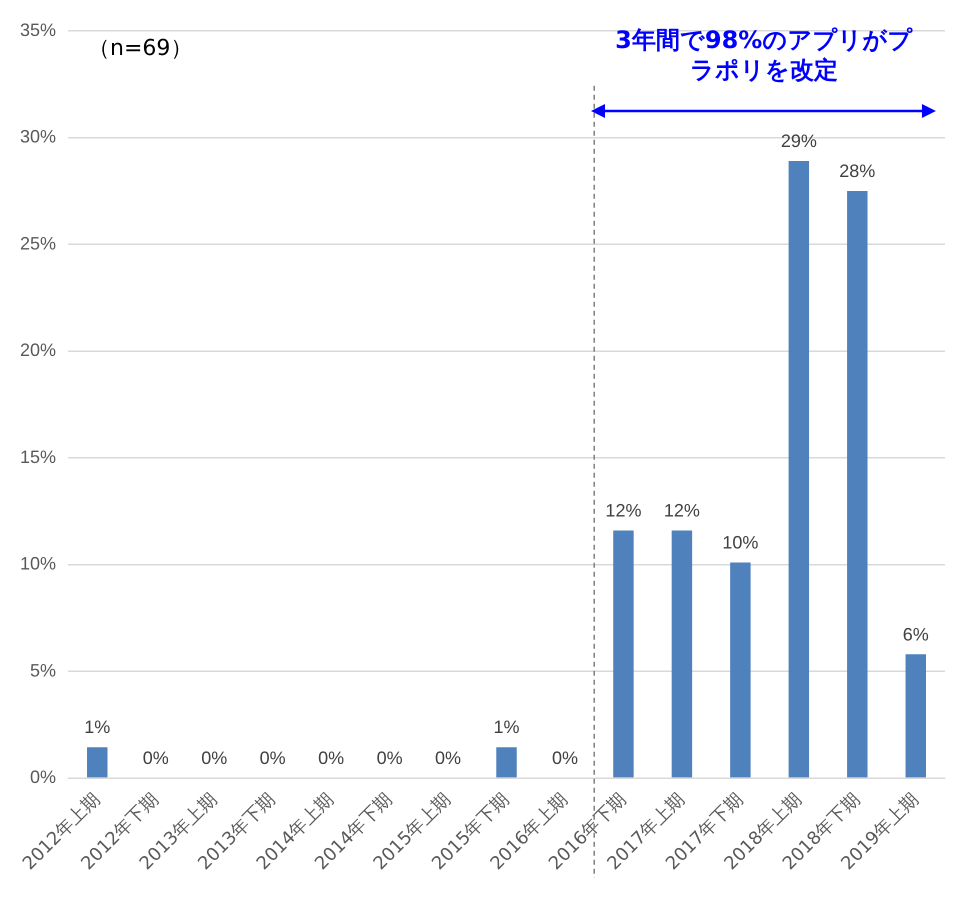 The image size is (967, 897). What do you see at coordinates (38, 30) in the screenshot?
I see `y-tick-label: 35%` at bounding box center [38, 30].